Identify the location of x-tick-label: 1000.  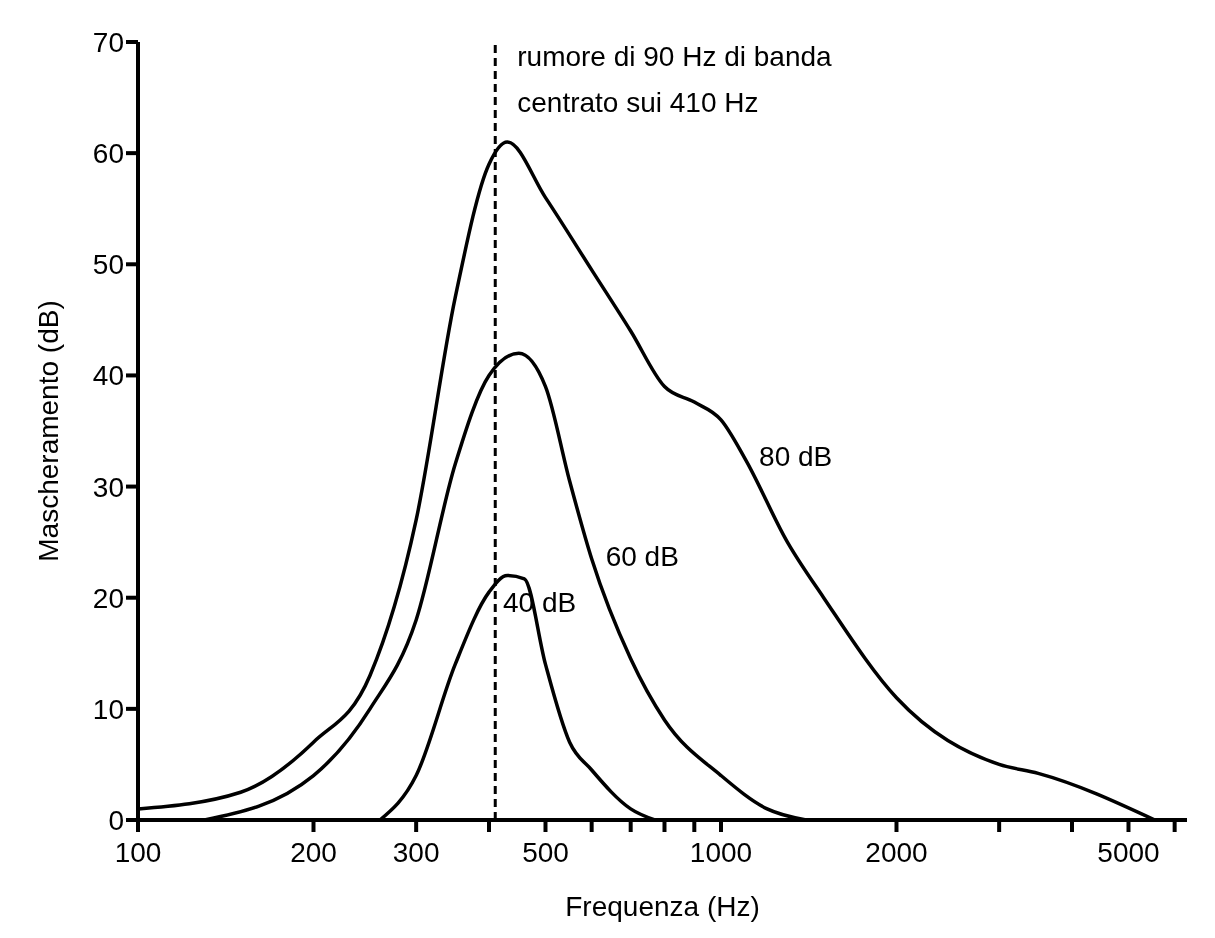
(721, 852).